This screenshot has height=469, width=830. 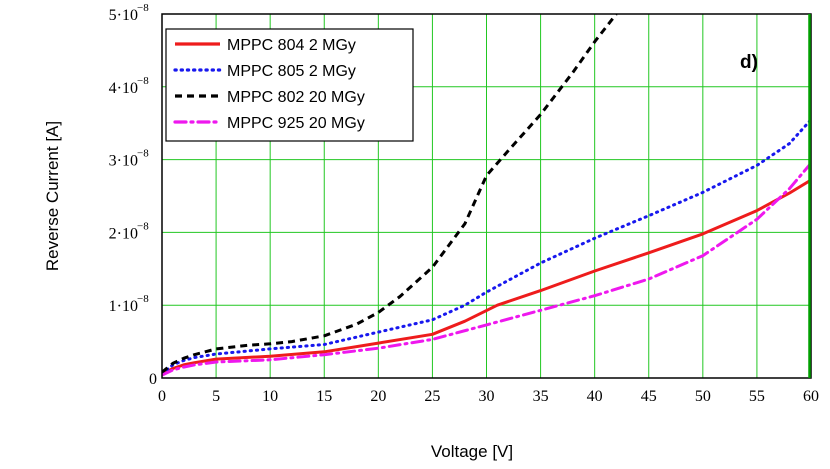 What do you see at coordinates (296, 123) in the screenshot?
I see `legend-label-4: MPPC 925 20 MGy` at bounding box center [296, 123].